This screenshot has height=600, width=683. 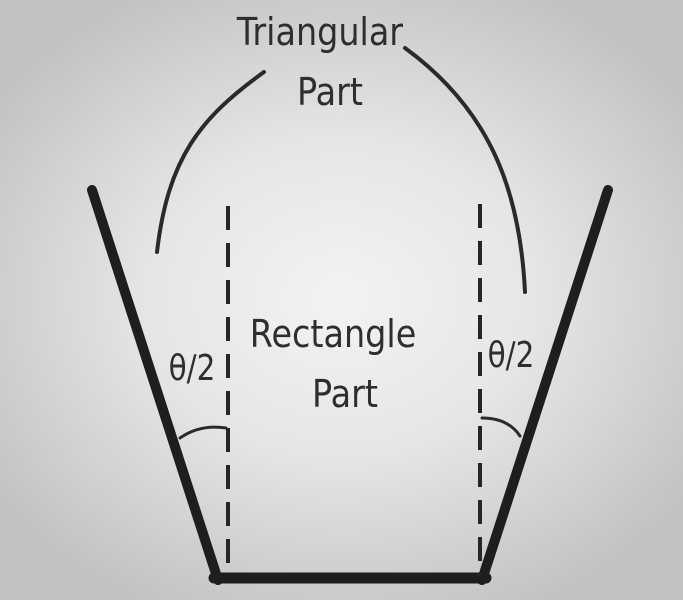 What do you see at coordinates (545, 385) in the screenshot?
I see `right-wall` at bounding box center [545, 385].